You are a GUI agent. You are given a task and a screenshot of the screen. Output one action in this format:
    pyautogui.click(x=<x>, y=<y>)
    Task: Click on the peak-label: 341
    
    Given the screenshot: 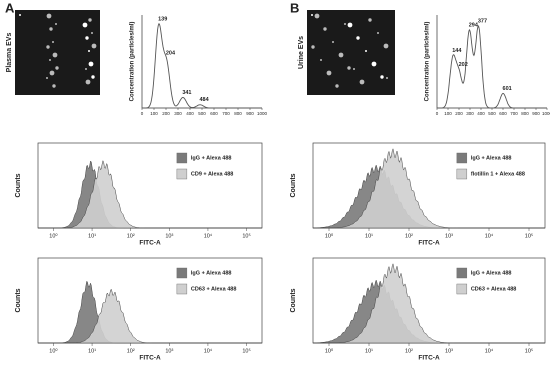 What is the action you would take?
    pyautogui.click(x=186, y=93)
    